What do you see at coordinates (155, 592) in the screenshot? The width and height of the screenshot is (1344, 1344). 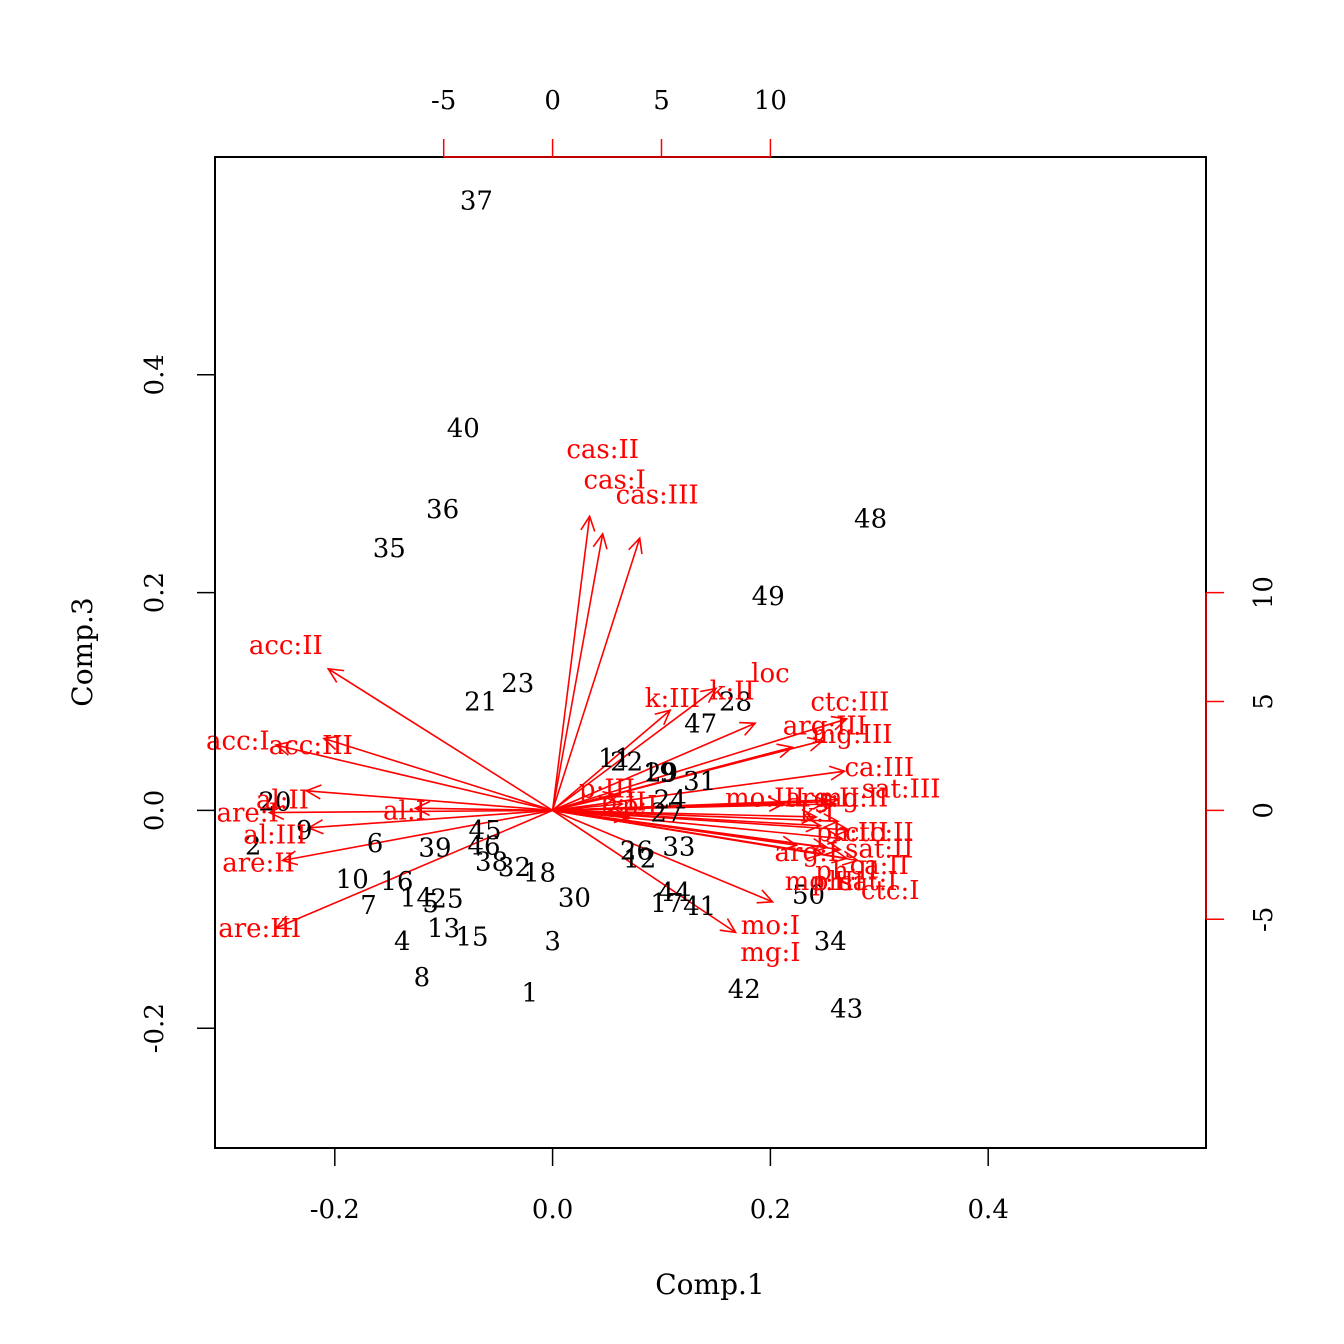 I see `y-tick-label: 0.2` at bounding box center [155, 592].